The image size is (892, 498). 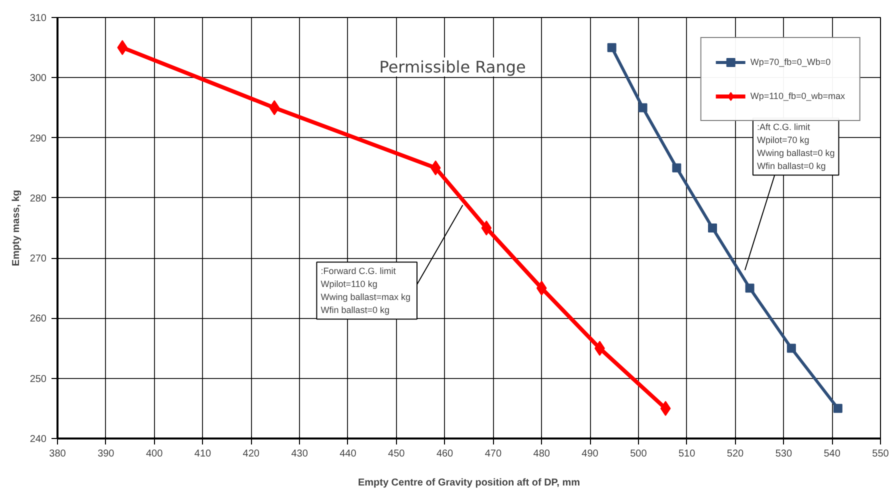 I want to click on y-axis-title: Empty mass, kg, so click(x=16, y=228).